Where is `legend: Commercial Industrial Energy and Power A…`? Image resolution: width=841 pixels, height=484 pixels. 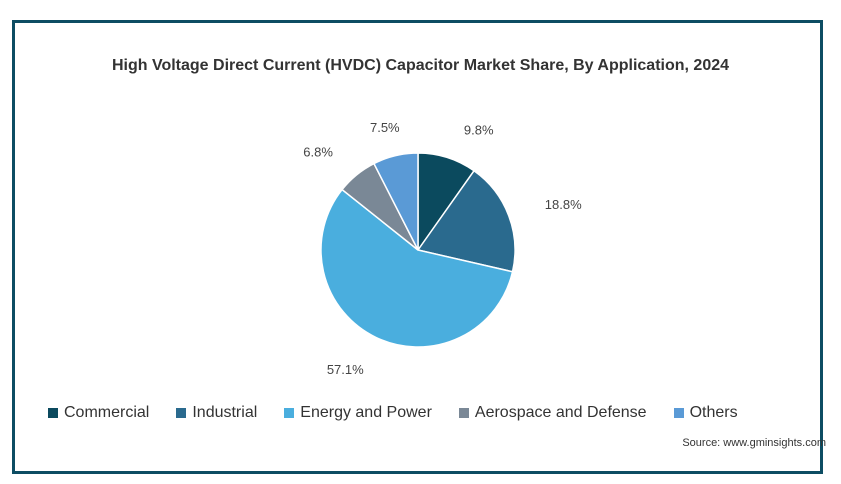 legend: Commercial Industrial Energy and Power A… is located at coordinates (393, 413).